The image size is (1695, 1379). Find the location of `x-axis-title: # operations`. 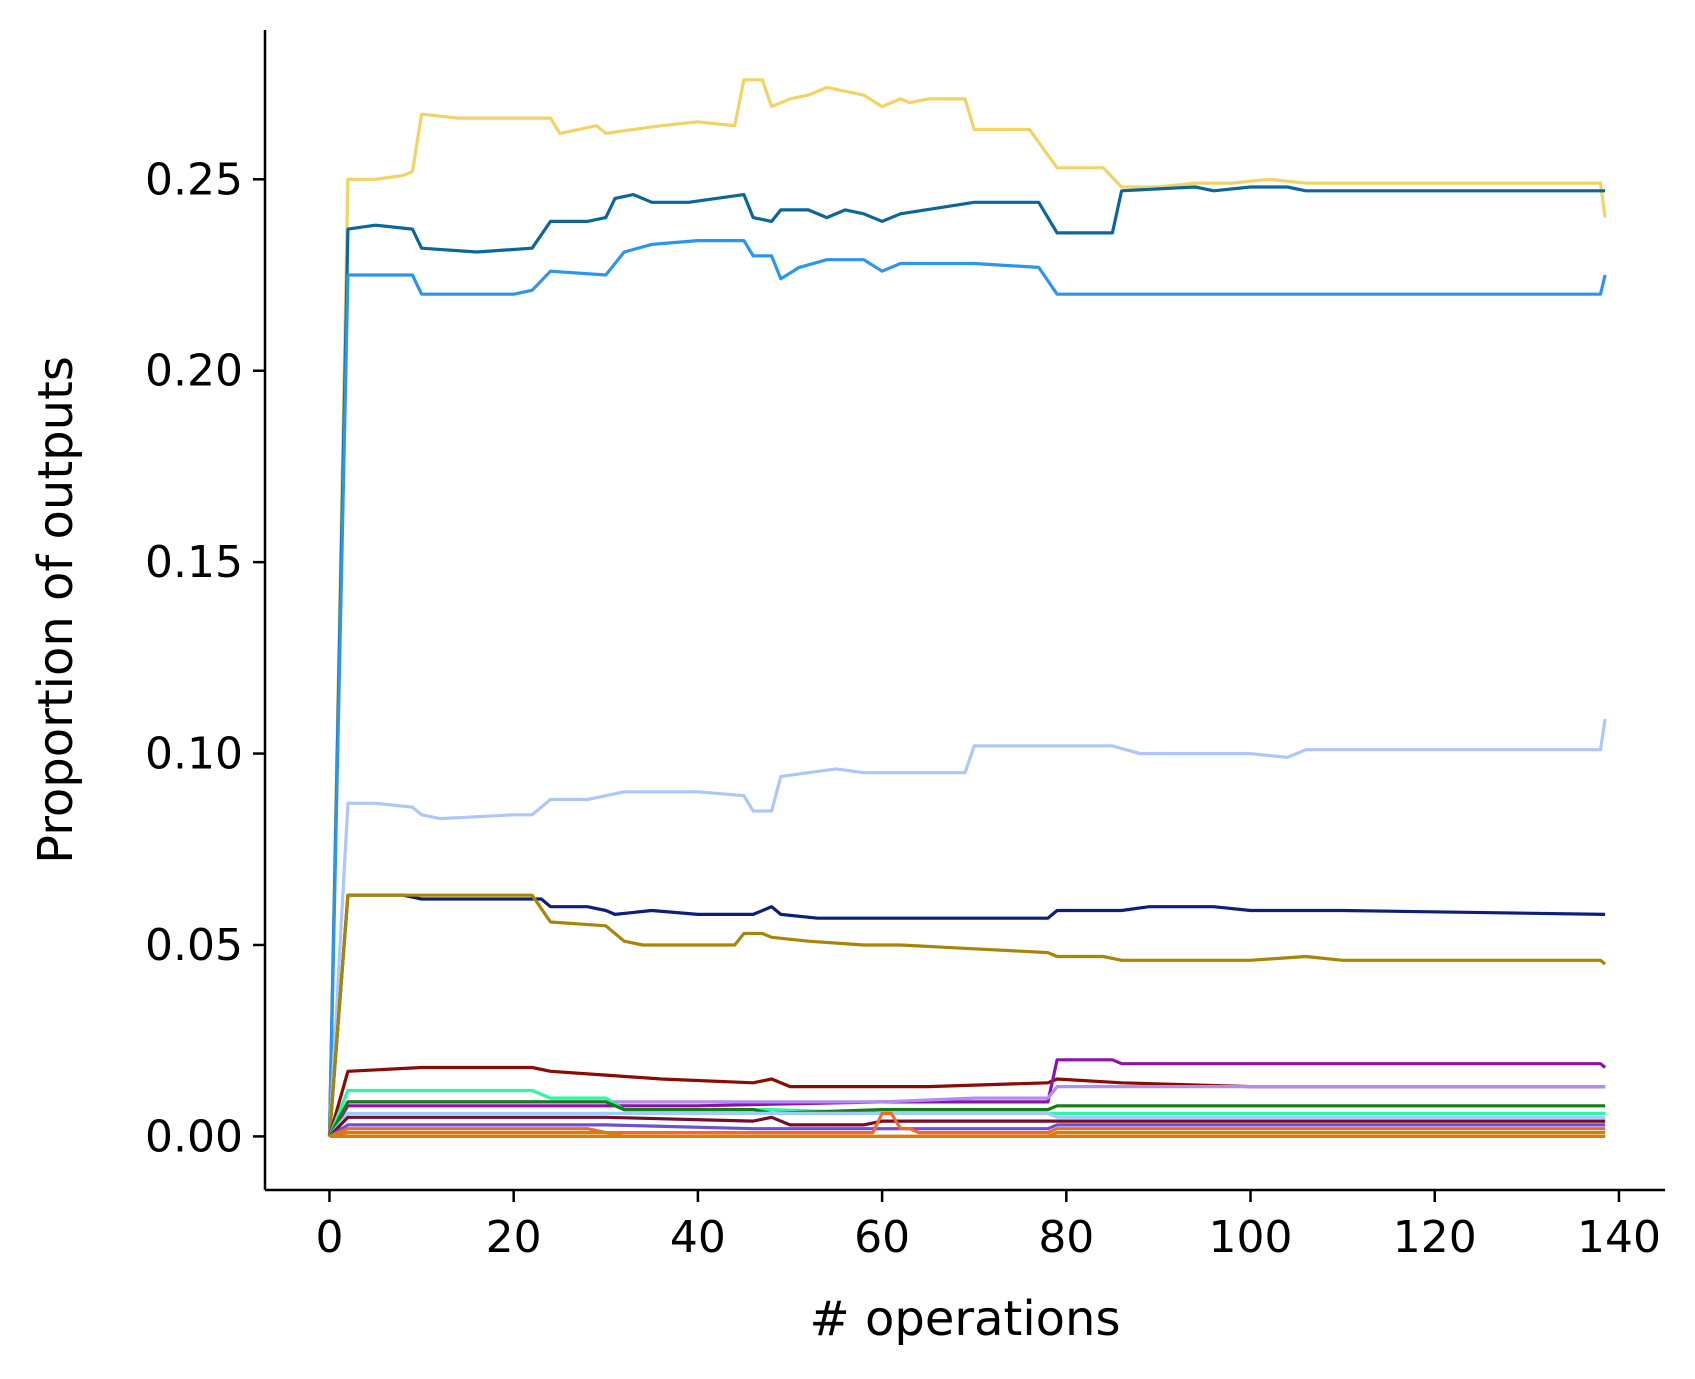

x-axis-title: # operations is located at coordinates (965, 1319).